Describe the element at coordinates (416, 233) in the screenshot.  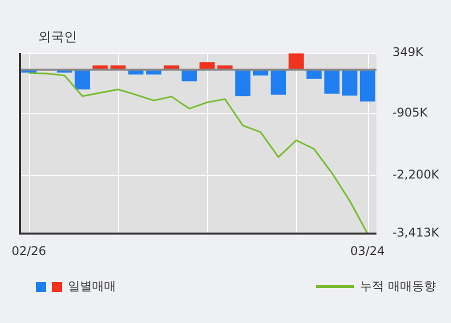
I see `y-tick-label: -3,413K` at that location.